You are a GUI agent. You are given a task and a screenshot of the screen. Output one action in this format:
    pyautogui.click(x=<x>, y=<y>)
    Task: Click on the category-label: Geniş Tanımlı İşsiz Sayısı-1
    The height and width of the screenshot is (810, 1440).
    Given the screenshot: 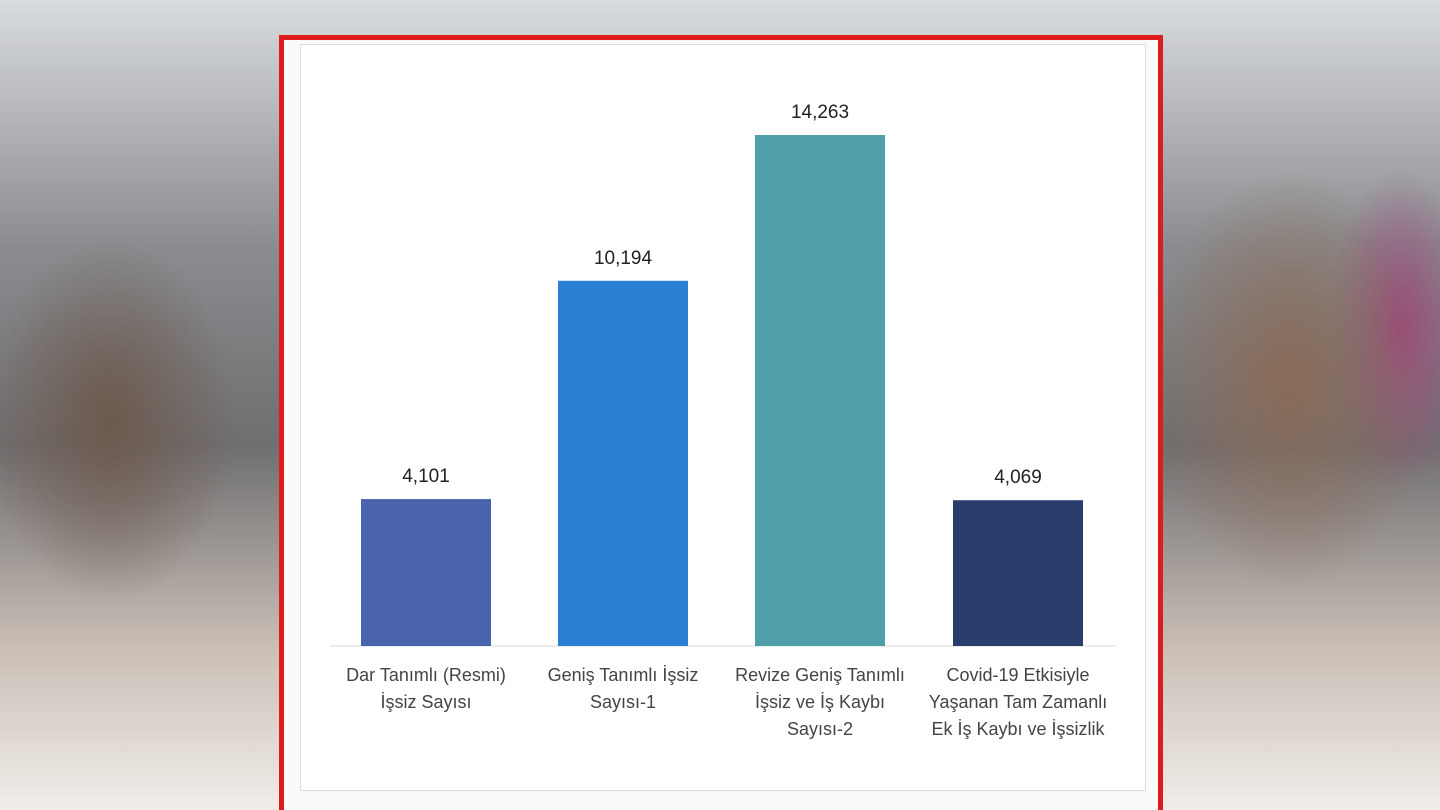 What is the action you would take?
    pyautogui.click(x=623, y=688)
    